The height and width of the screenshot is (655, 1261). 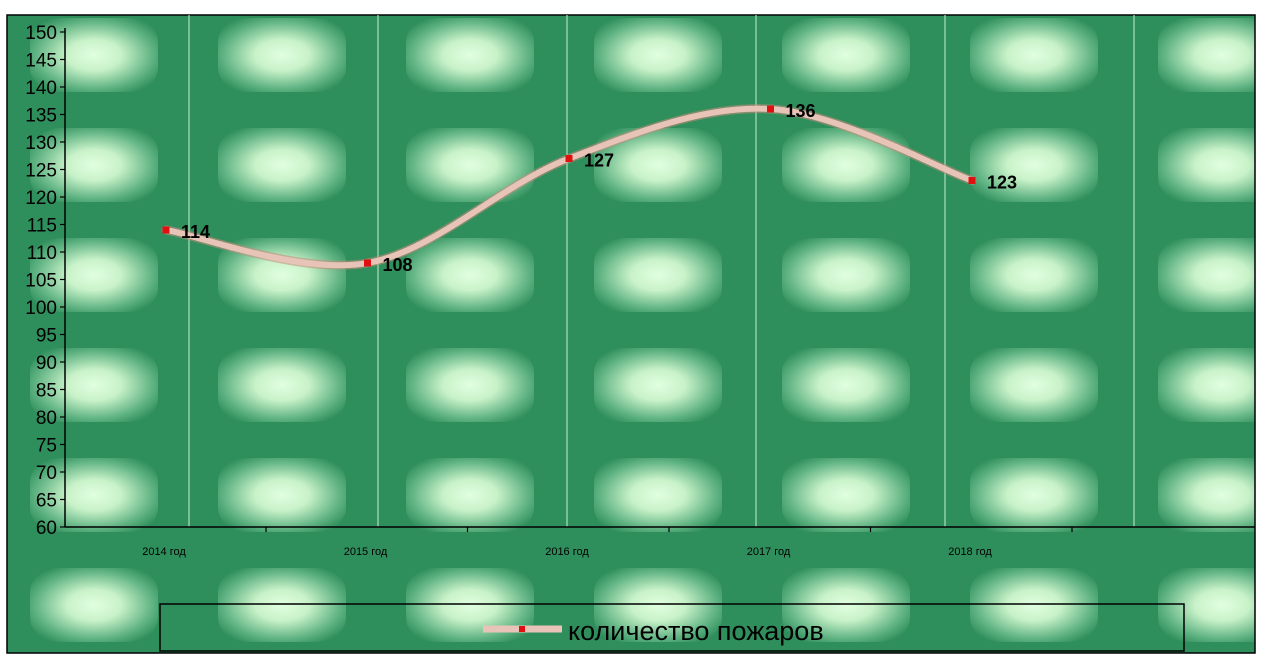 I want to click on legend-box, so click(x=672, y=627).